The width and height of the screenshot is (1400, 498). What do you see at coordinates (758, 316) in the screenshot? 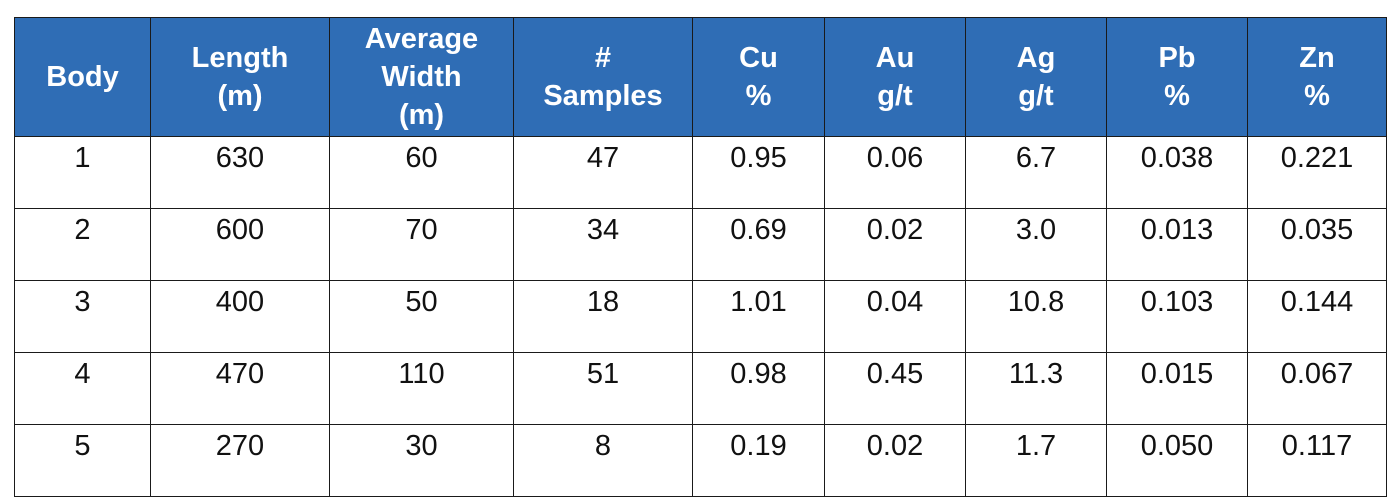
I see `cell-cu: 1.01` at bounding box center [758, 316].